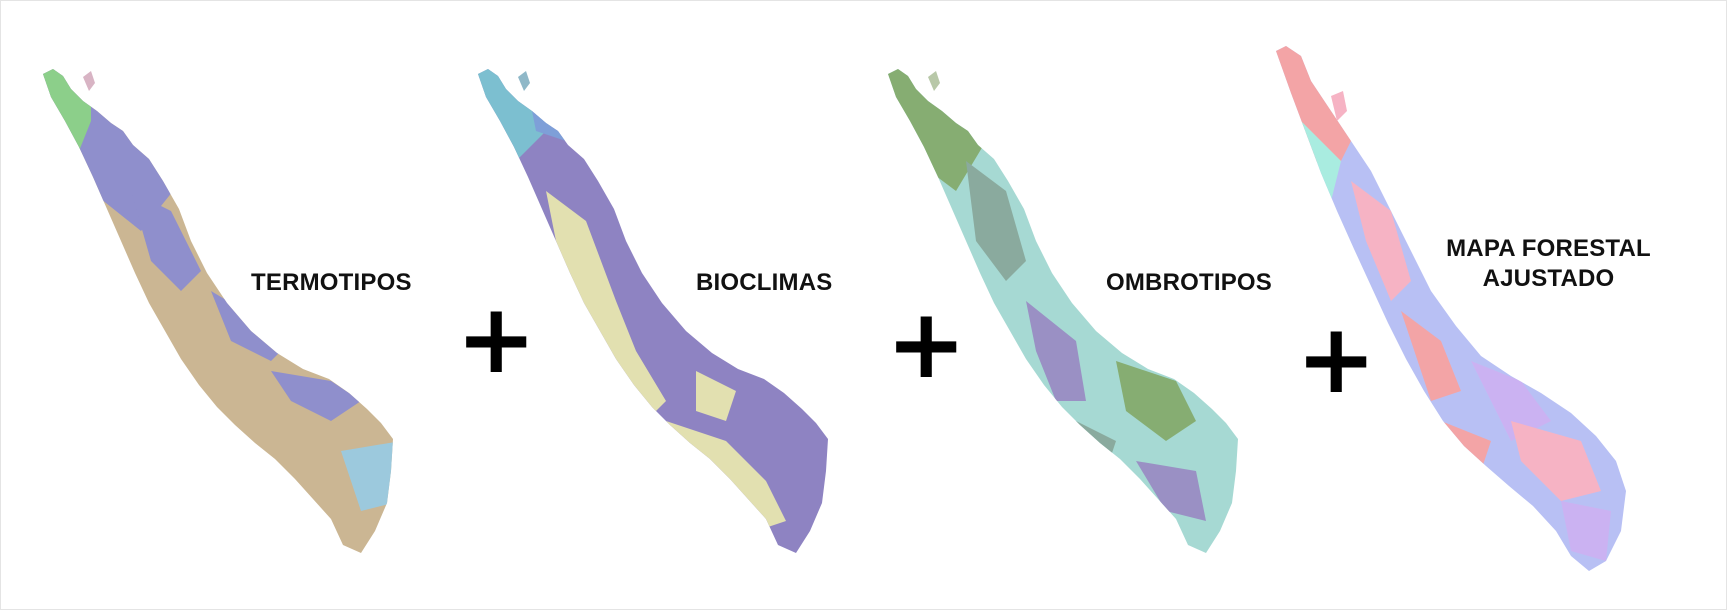 Image resolution: width=1727 pixels, height=610 pixels. Describe the element at coordinates (1548, 248) in the screenshot. I see `mapa-forestal-label-line1: MAPA FORESTAL` at that location.